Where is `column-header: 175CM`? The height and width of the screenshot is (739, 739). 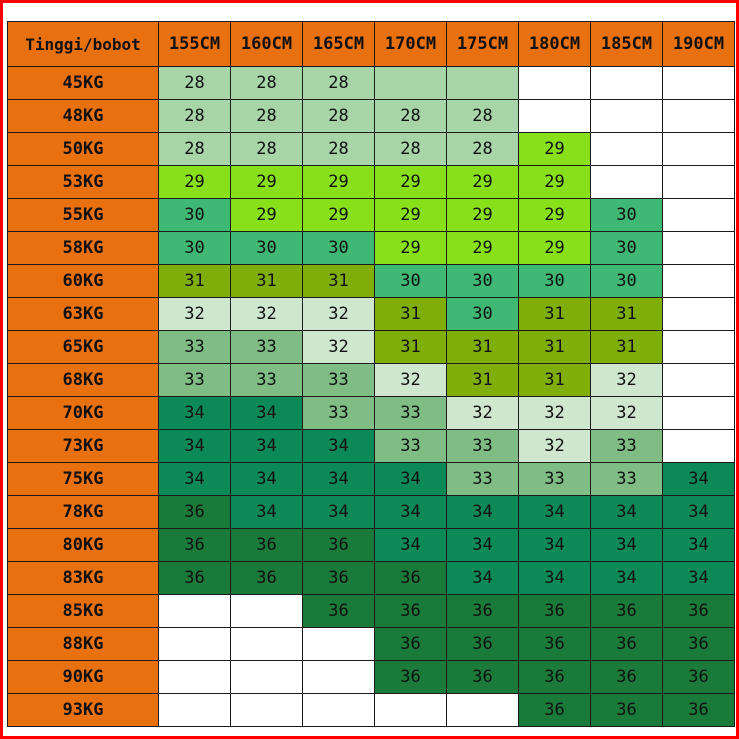
column-header: 175CM is located at coordinates (482, 44).